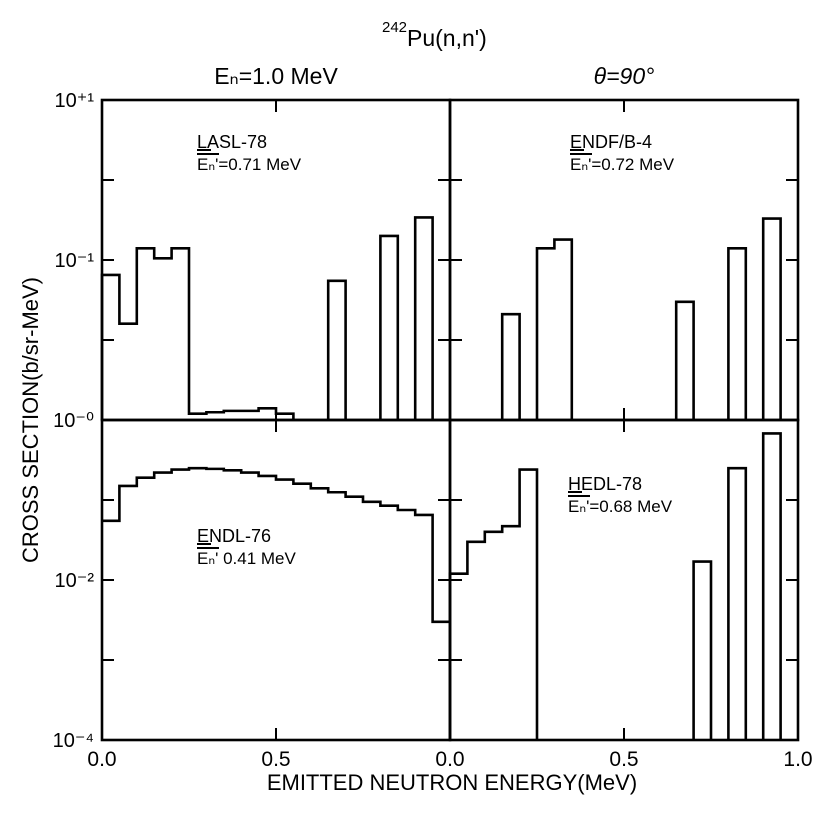 The image size is (830, 821). I want to click on y-tick-label: 10⁻², so click(75, 581).